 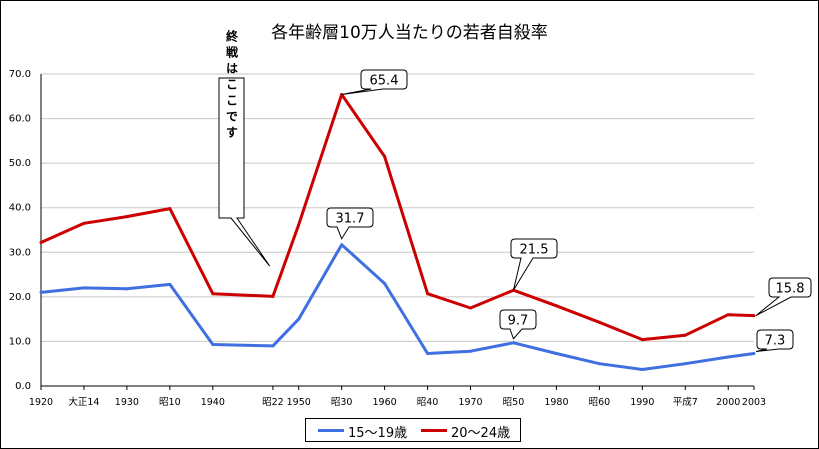 What do you see at coordinates (409, 33) in the screenshot?
I see `chart-title: 各年齢層10万人当たりの若者自殺率` at bounding box center [409, 33].